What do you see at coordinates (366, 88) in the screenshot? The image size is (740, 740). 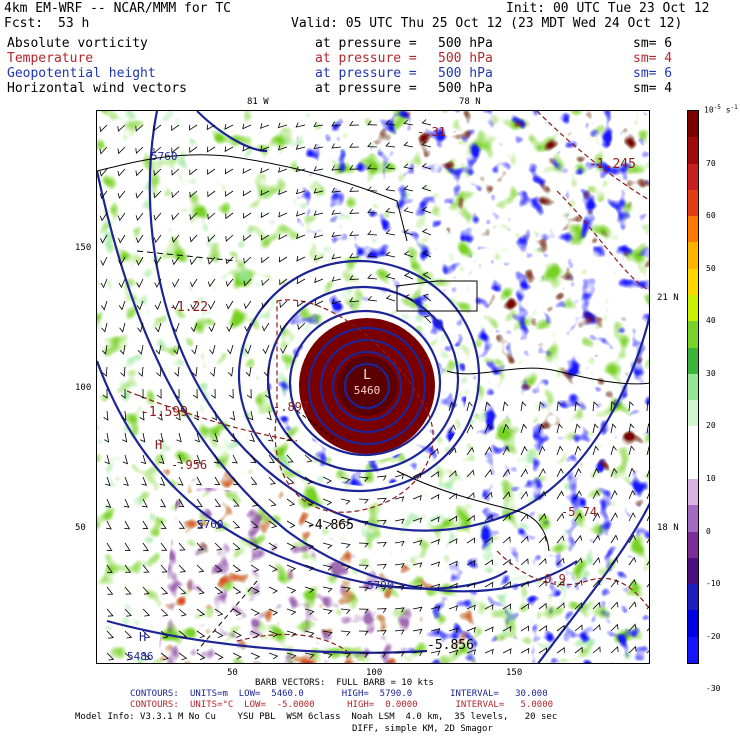 I see `field-at-3: at pressure =` at bounding box center [366, 88].